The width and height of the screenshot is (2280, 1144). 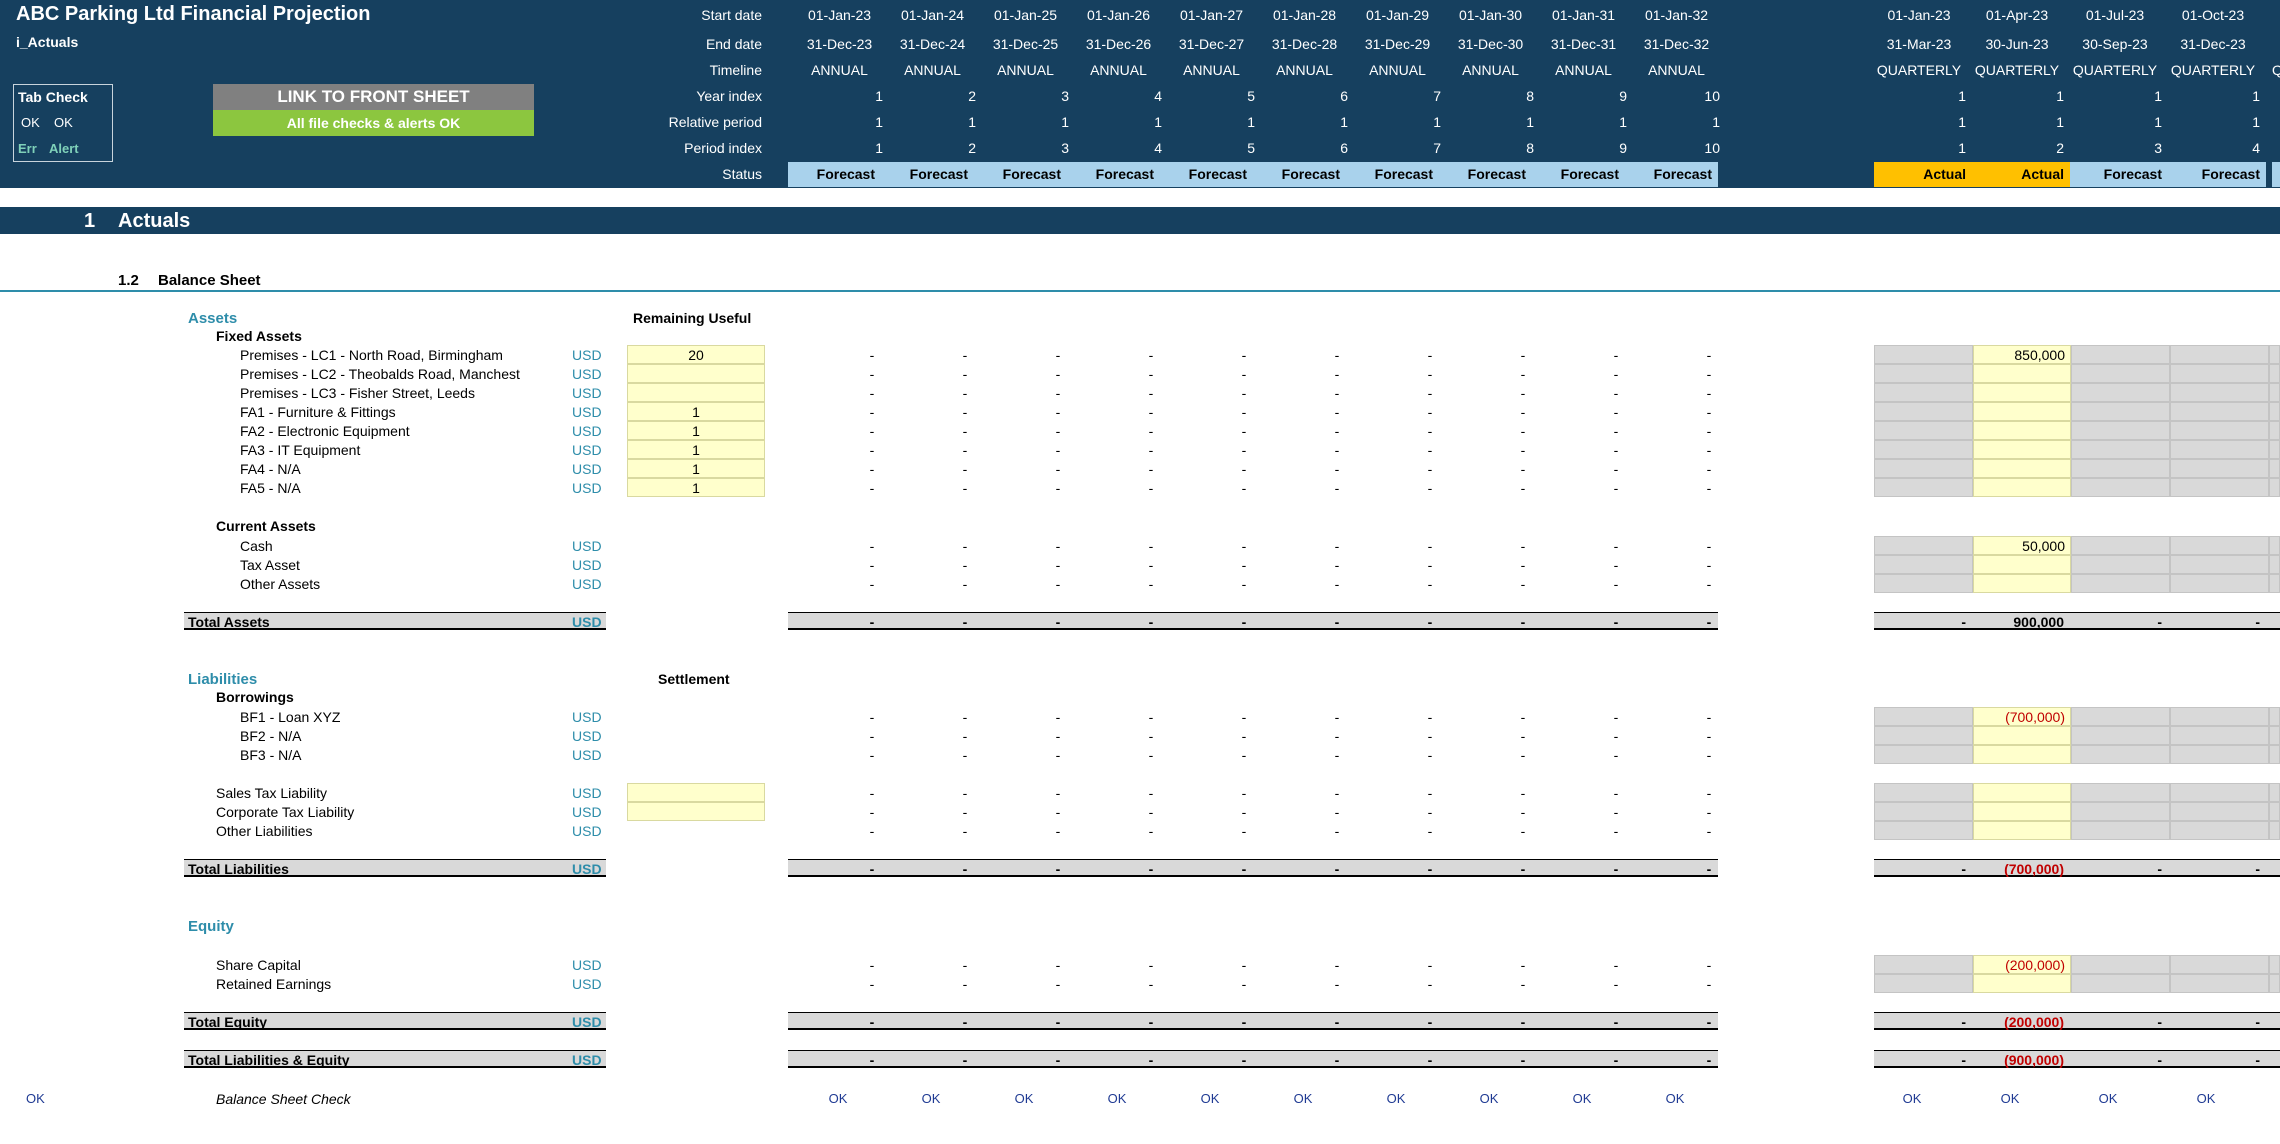 What do you see at coordinates (373, 97) in the screenshot?
I see `link-to-front-sheet-button: LINK TO FRONT SHEET` at bounding box center [373, 97].